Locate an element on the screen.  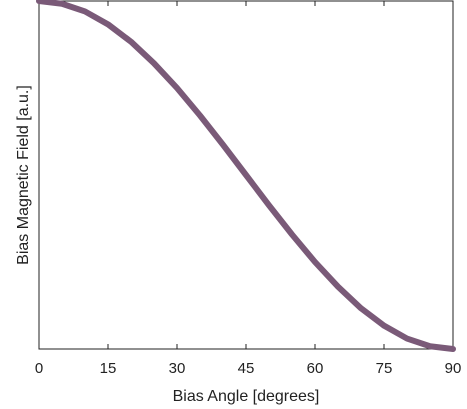
x-tick-label: 90 is located at coordinates (453, 368).